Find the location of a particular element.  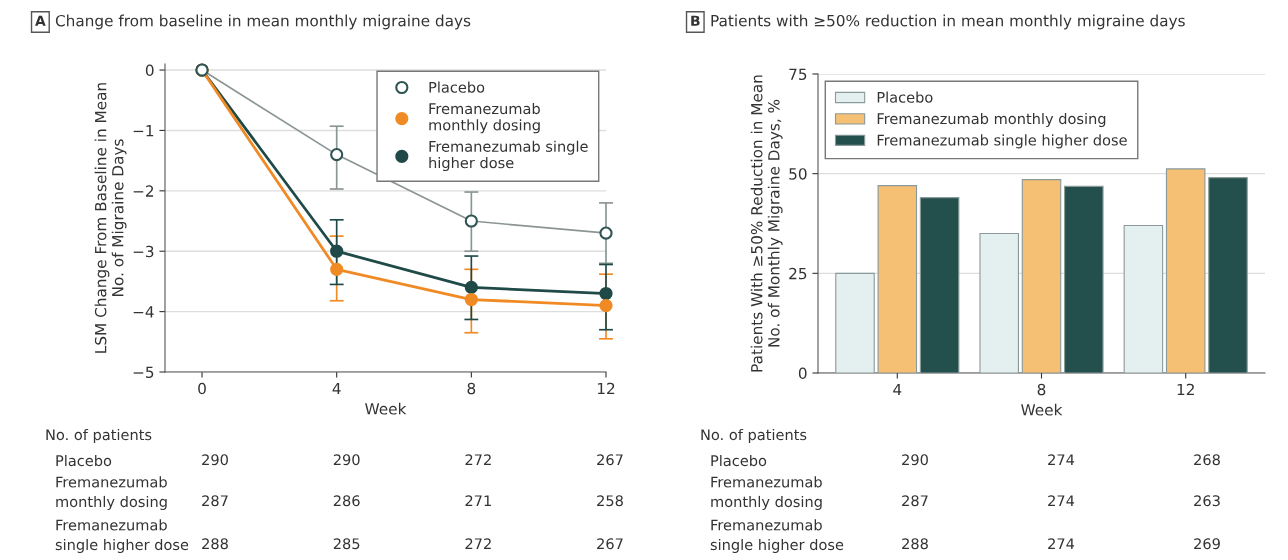

text: 285 is located at coordinates (346, 544).